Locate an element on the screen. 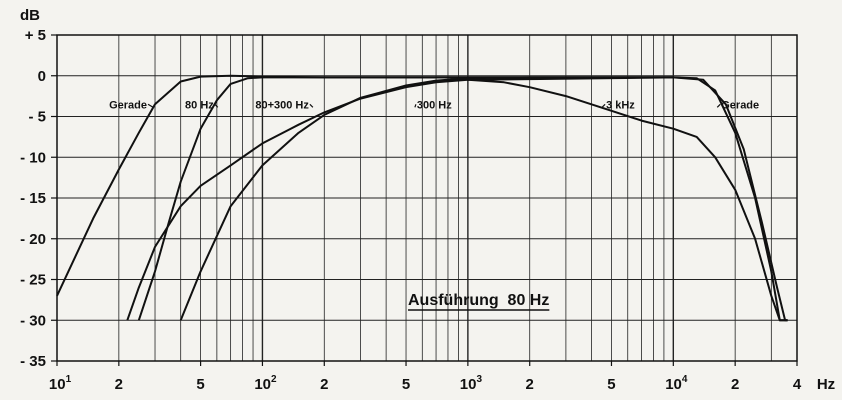 The height and width of the screenshot is (400, 842). y-tick-label: + 5 is located at coordinates (35, 35).